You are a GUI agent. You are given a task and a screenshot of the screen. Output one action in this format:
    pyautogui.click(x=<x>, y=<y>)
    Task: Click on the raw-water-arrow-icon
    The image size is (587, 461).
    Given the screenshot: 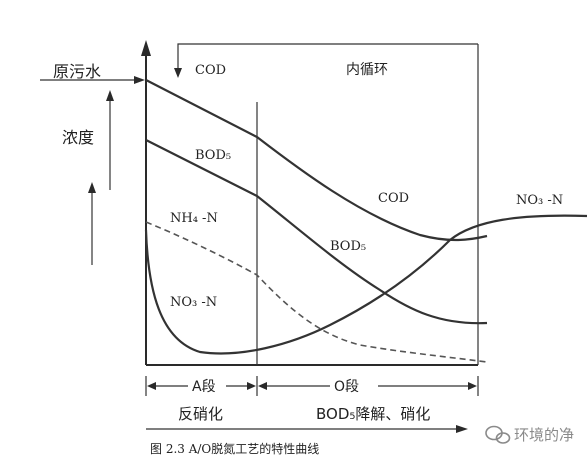 What is the action you would take?
    pyautogui.click(x=139, y=80)
    